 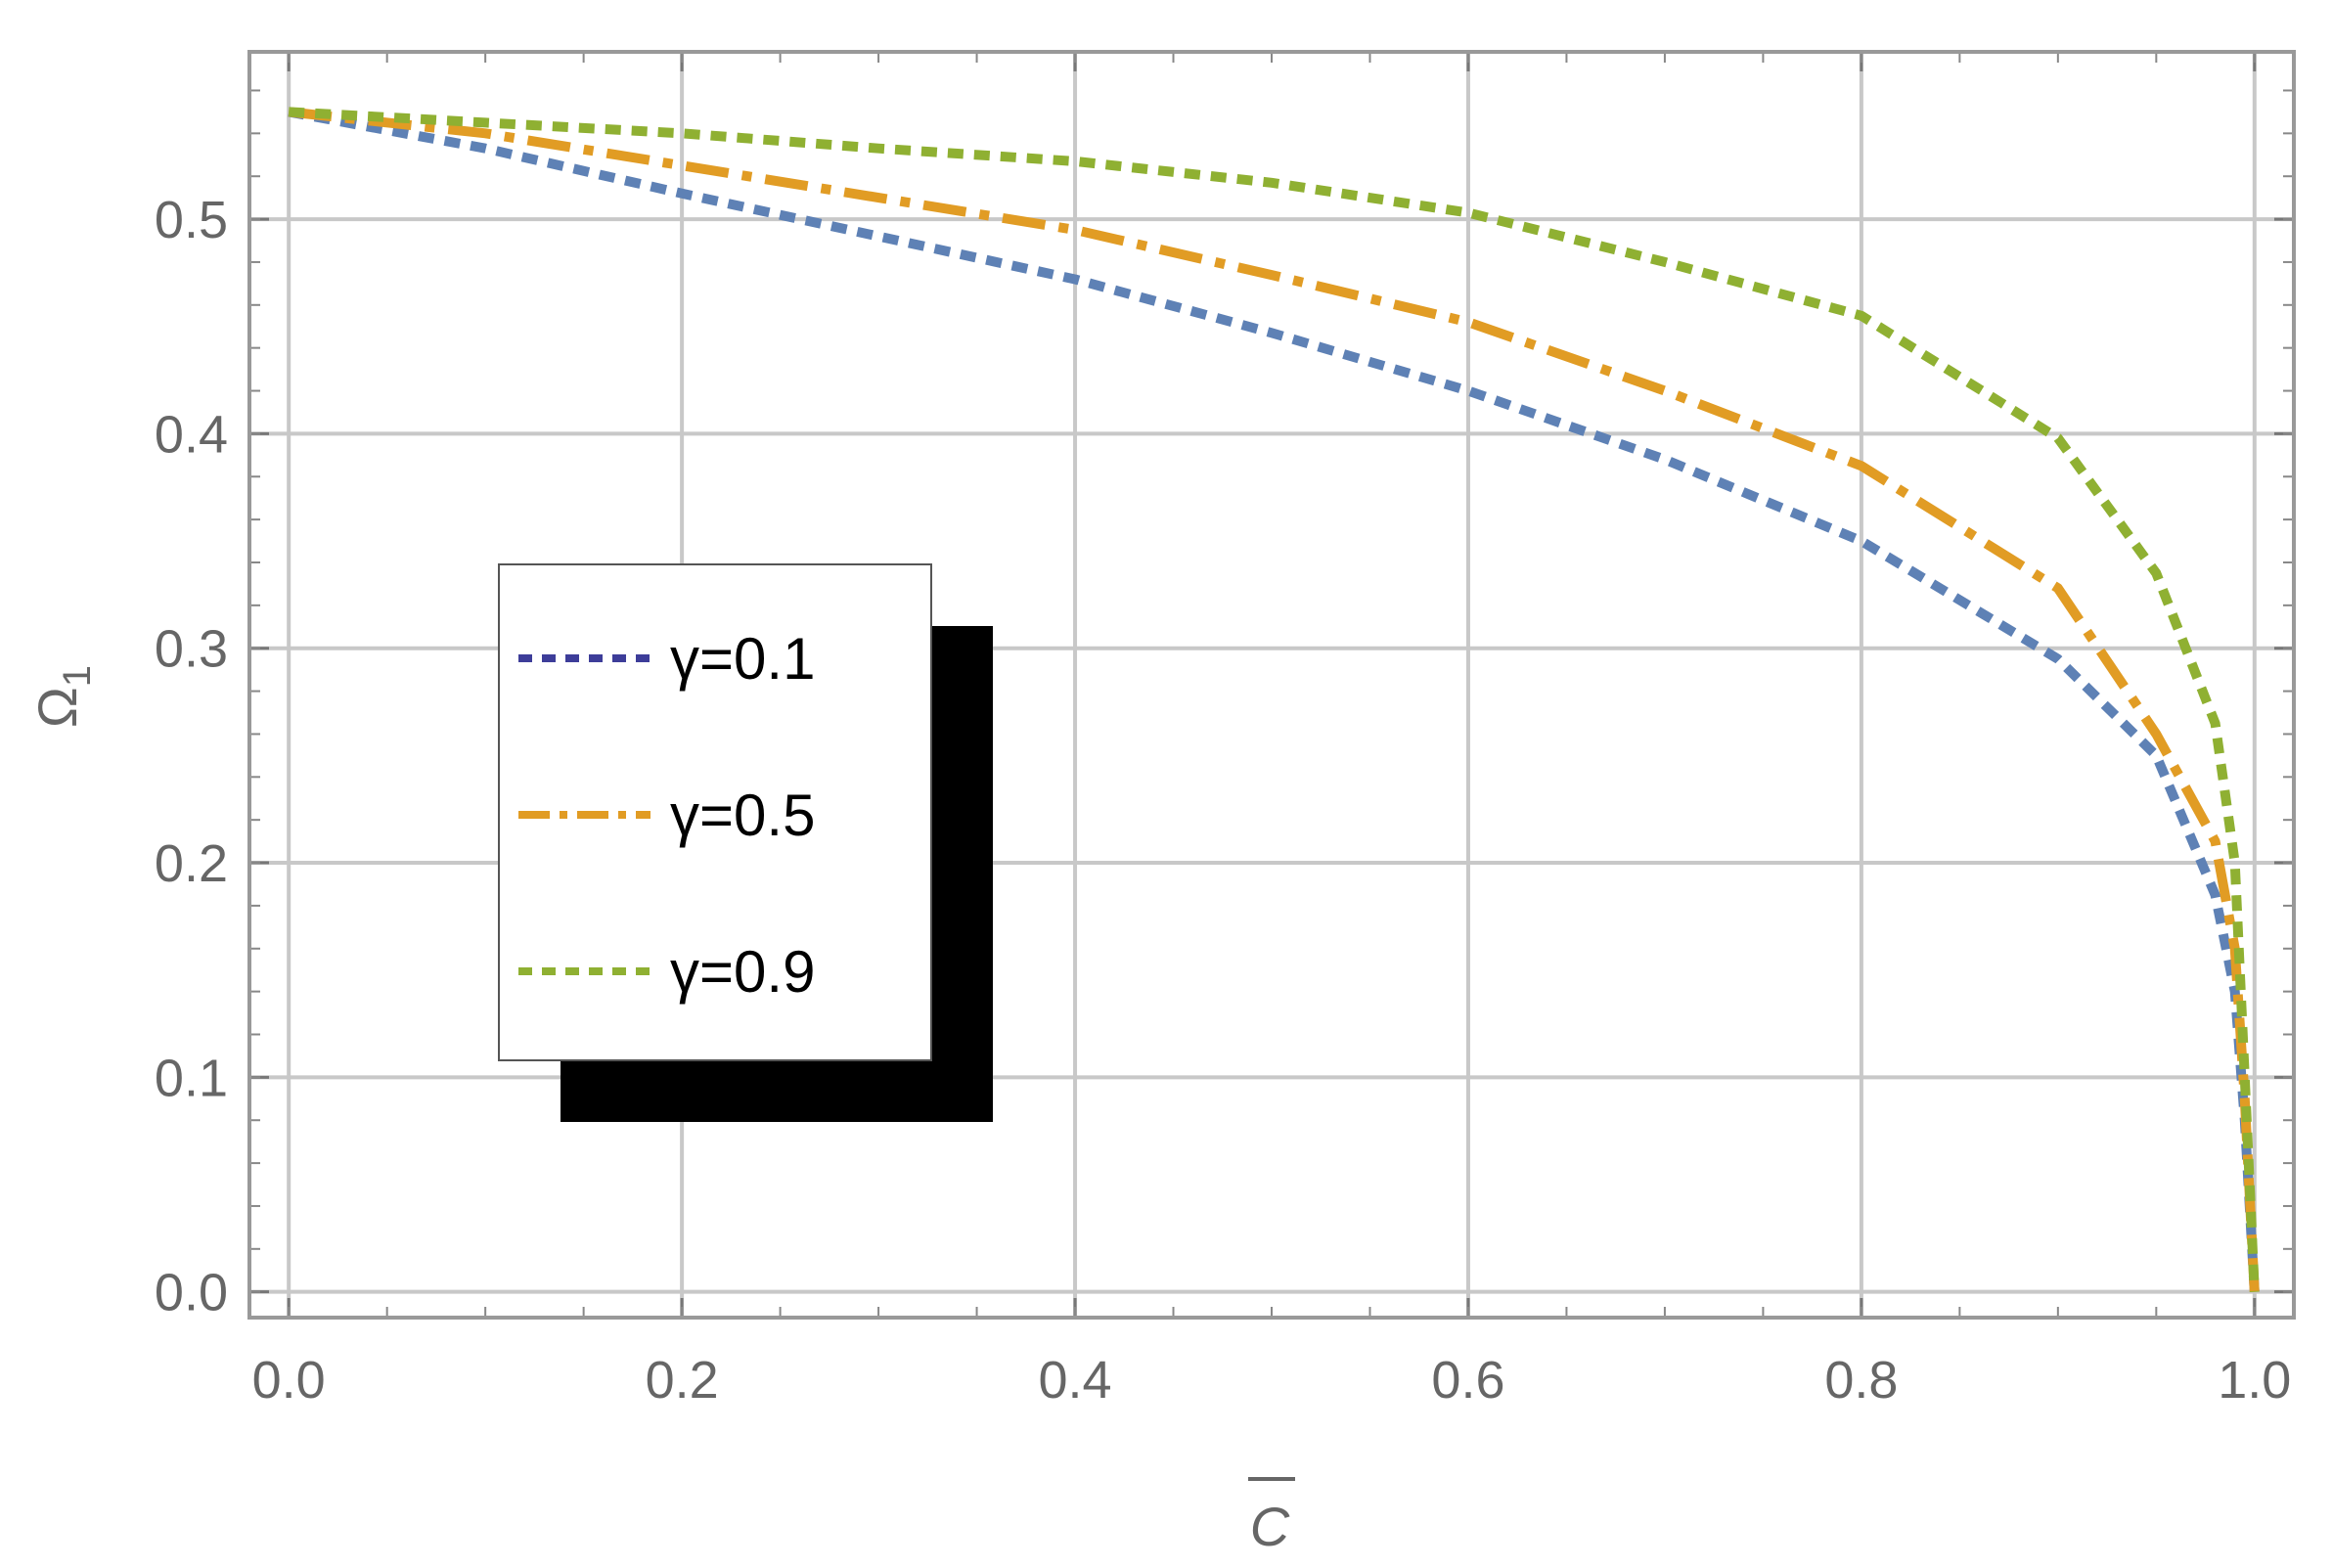 What do you see at coordinates (682, 1380) in the screenshot?
I see `x-tick-label: 0.2` at bounding box center [682, 1380].